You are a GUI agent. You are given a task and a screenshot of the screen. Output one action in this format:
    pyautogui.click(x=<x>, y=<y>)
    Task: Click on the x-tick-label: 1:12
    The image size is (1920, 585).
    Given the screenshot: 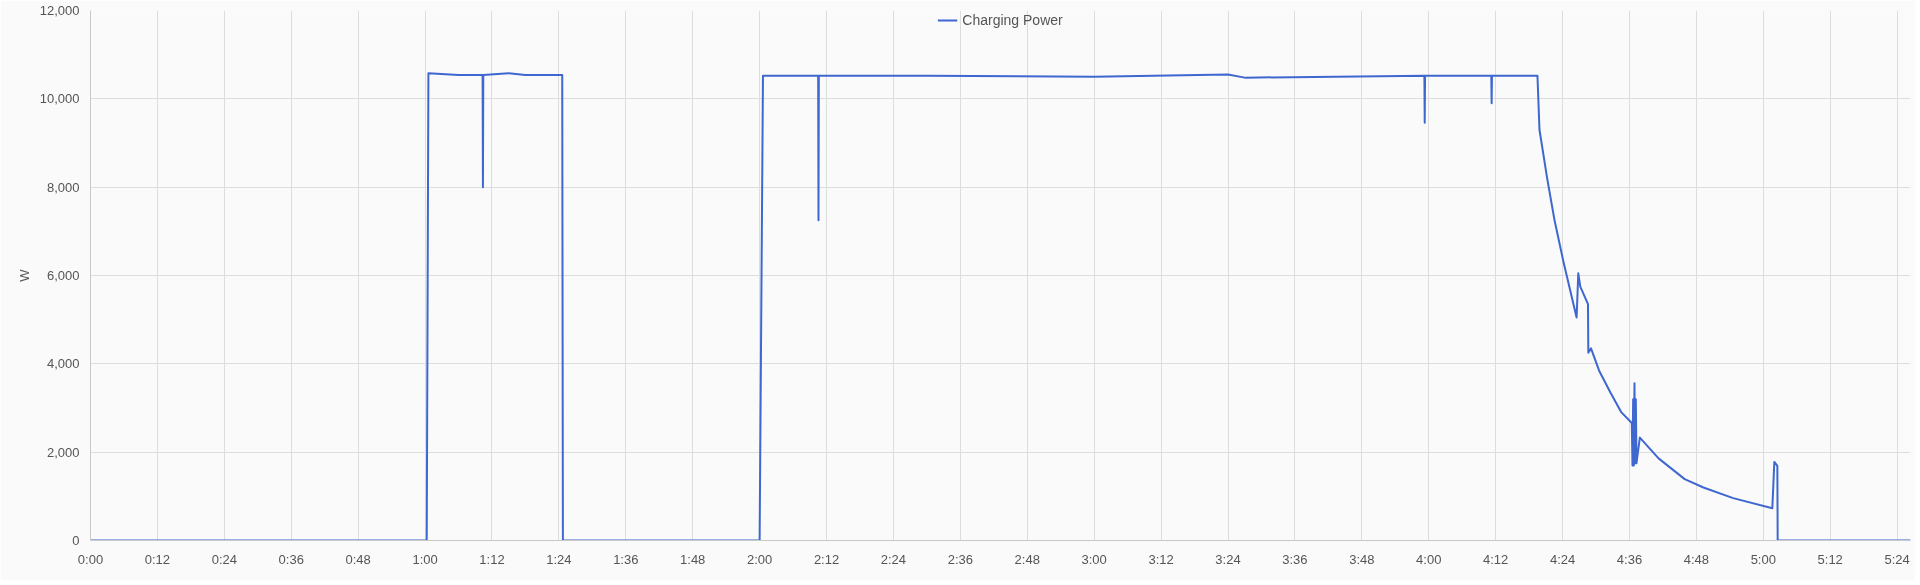 What is the action you would take?
    pyautogui.click(x=492, y=559)
    